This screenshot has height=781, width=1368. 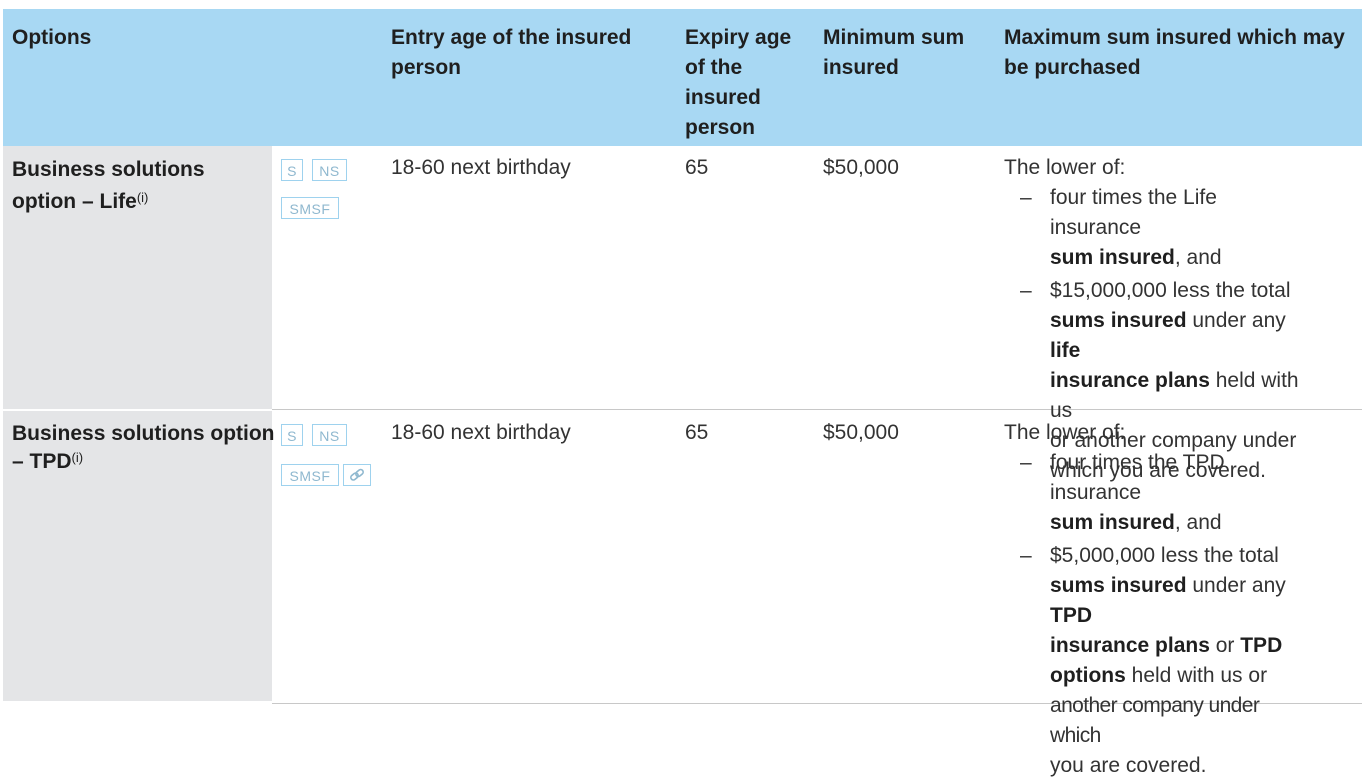 What do you see at coordinates (1168, 335) in the screenshot?
I see `rich-line: sums insured under any life` at bounding box center [1168, 335].